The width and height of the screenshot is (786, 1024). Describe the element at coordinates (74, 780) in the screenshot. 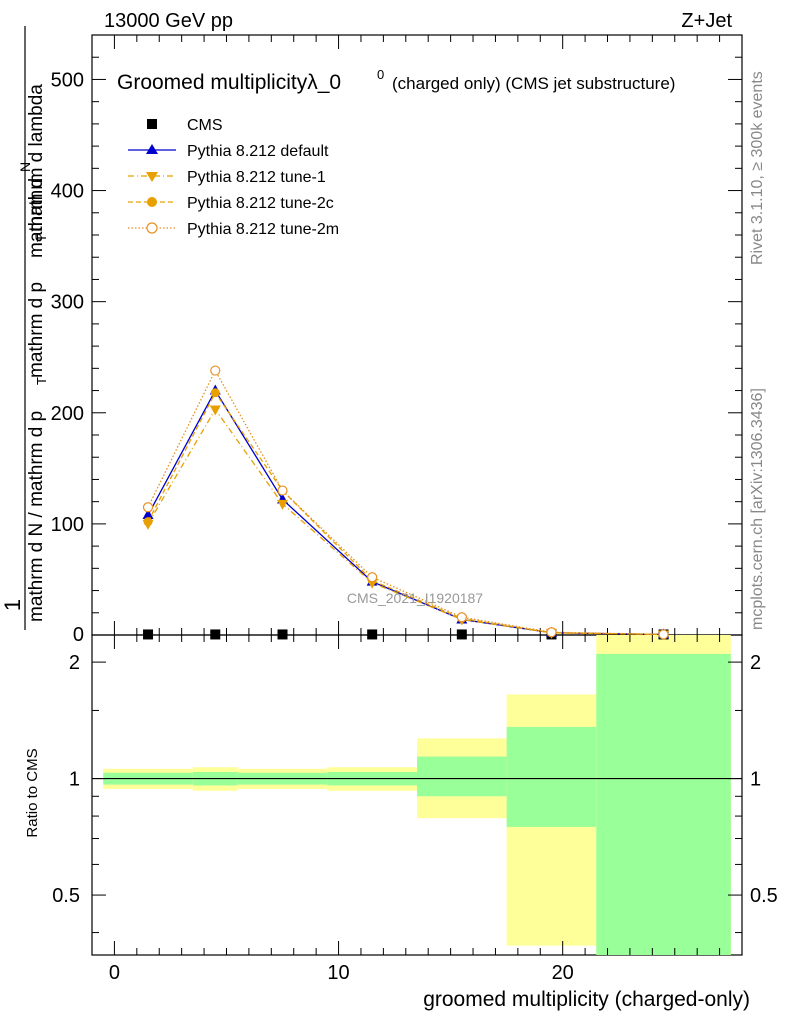

I see `ratio-ytick-label-left: 1` at that location.